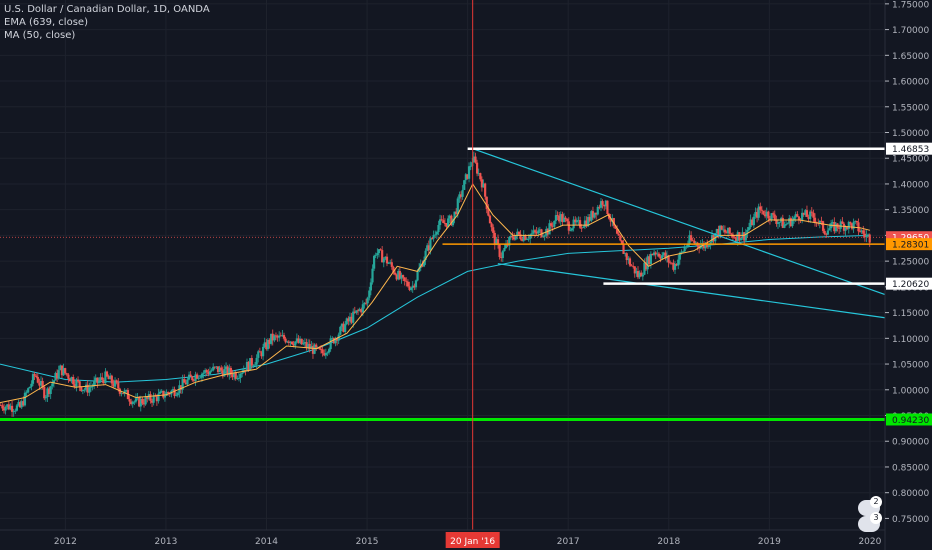  I want to click on symbol-title: U.S. Dollar / Canadian Dollar, 1D, OANDA, so click(107, 9).